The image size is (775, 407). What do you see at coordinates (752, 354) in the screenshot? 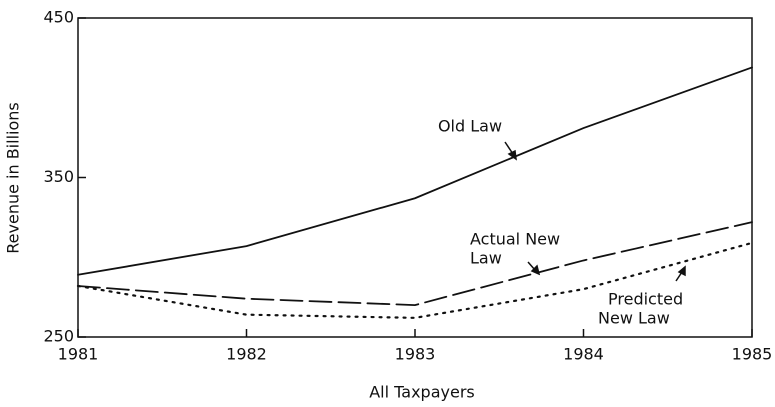
I see `x-tick-label: 1985` at bounding box center [752, 354].